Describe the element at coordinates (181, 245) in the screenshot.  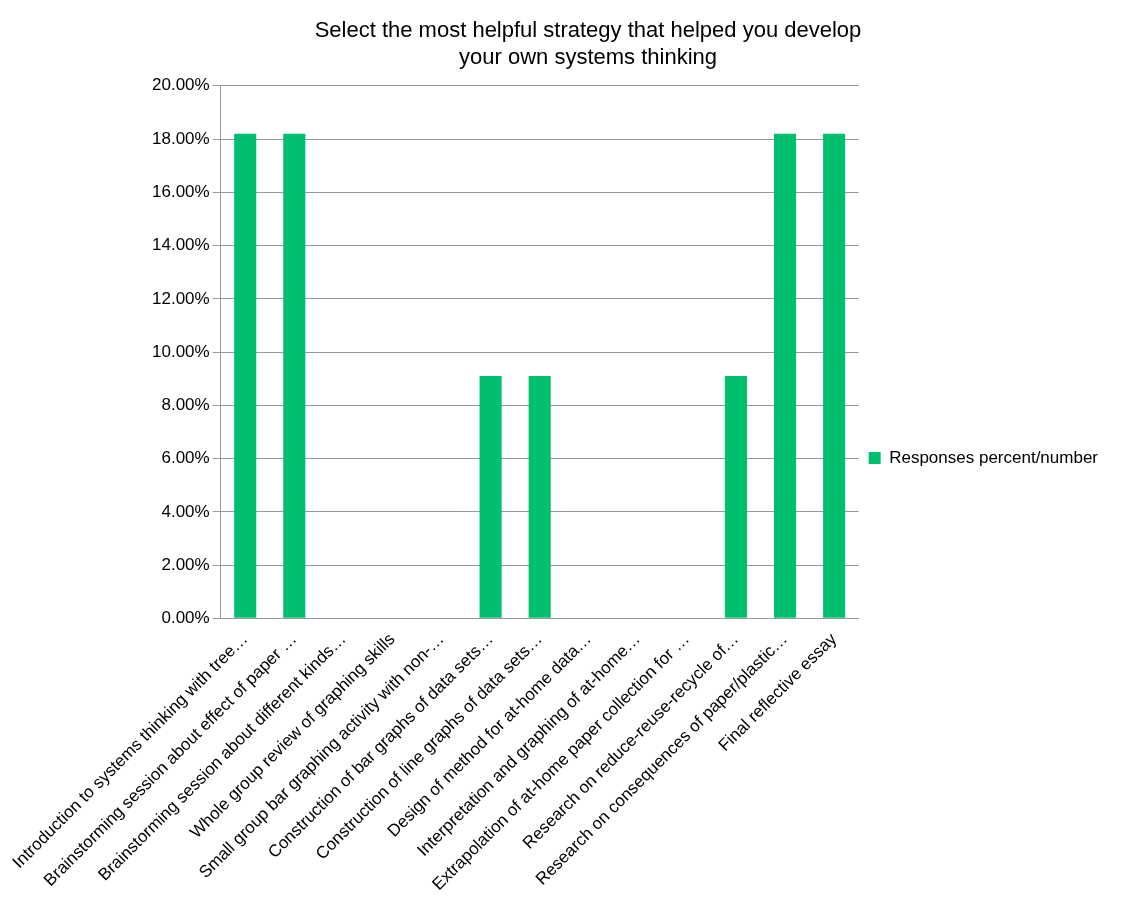
I see `y-tick-label: 14.00%` at that location.